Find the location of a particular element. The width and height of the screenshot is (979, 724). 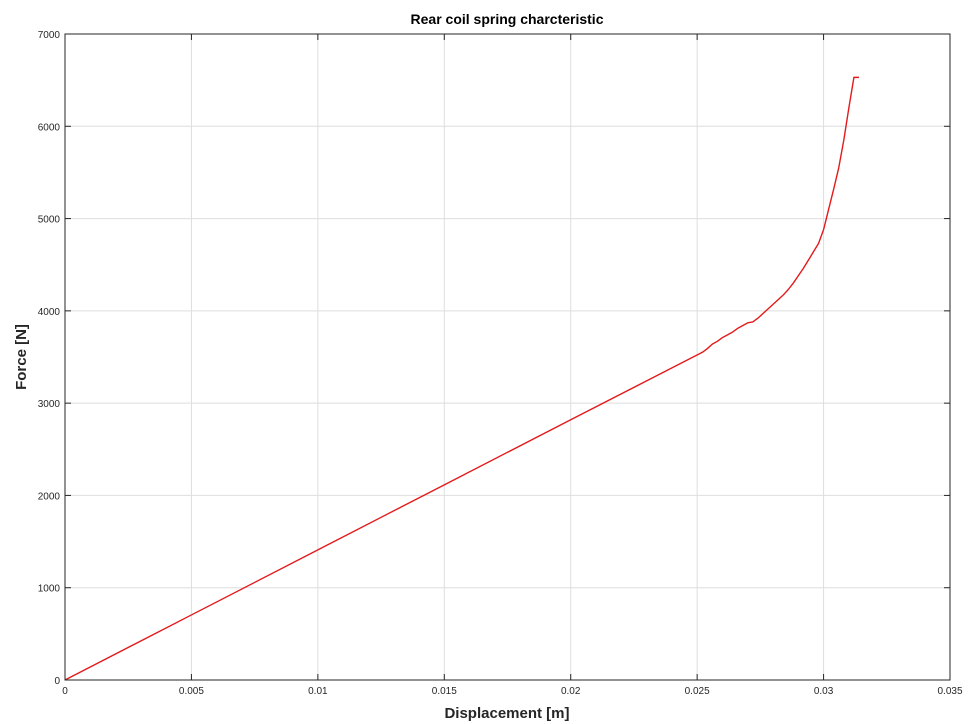

y-tick-label: 3000 is located at coordinates (49, 404).